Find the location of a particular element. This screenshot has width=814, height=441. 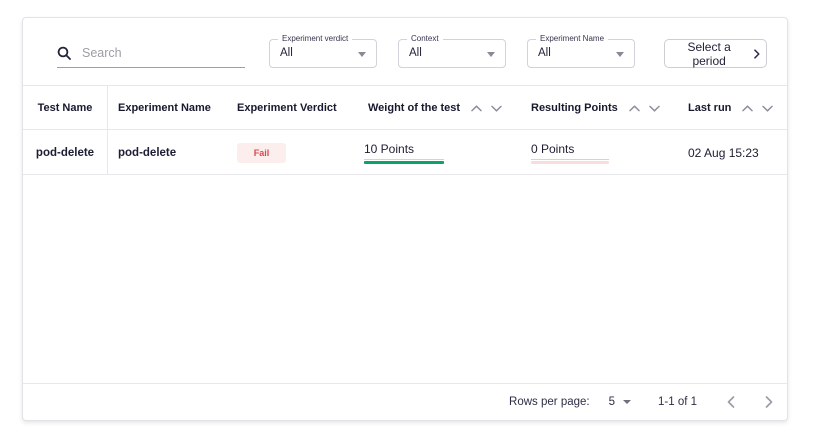

experiment-name-select-value: All is located at coordinates (544, 53).